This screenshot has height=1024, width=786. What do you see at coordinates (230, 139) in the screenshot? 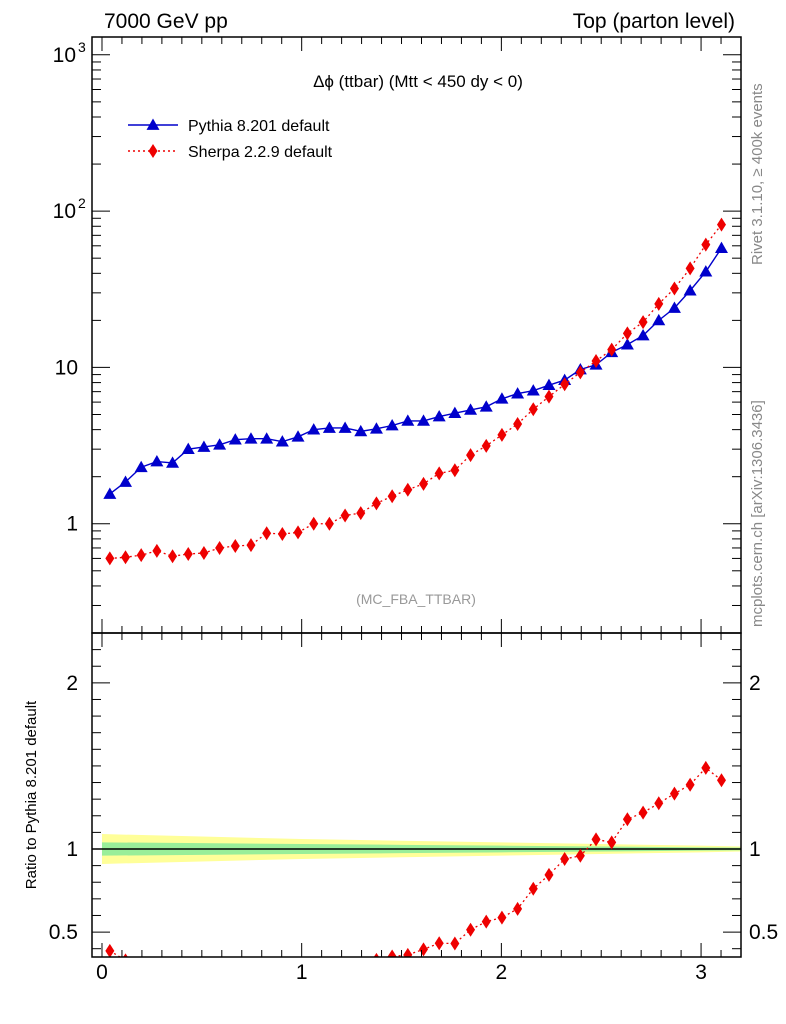
I see `legend: Pythia 8.201 default Sherpa 2.2.9 default` at bounding box center [230, 139].